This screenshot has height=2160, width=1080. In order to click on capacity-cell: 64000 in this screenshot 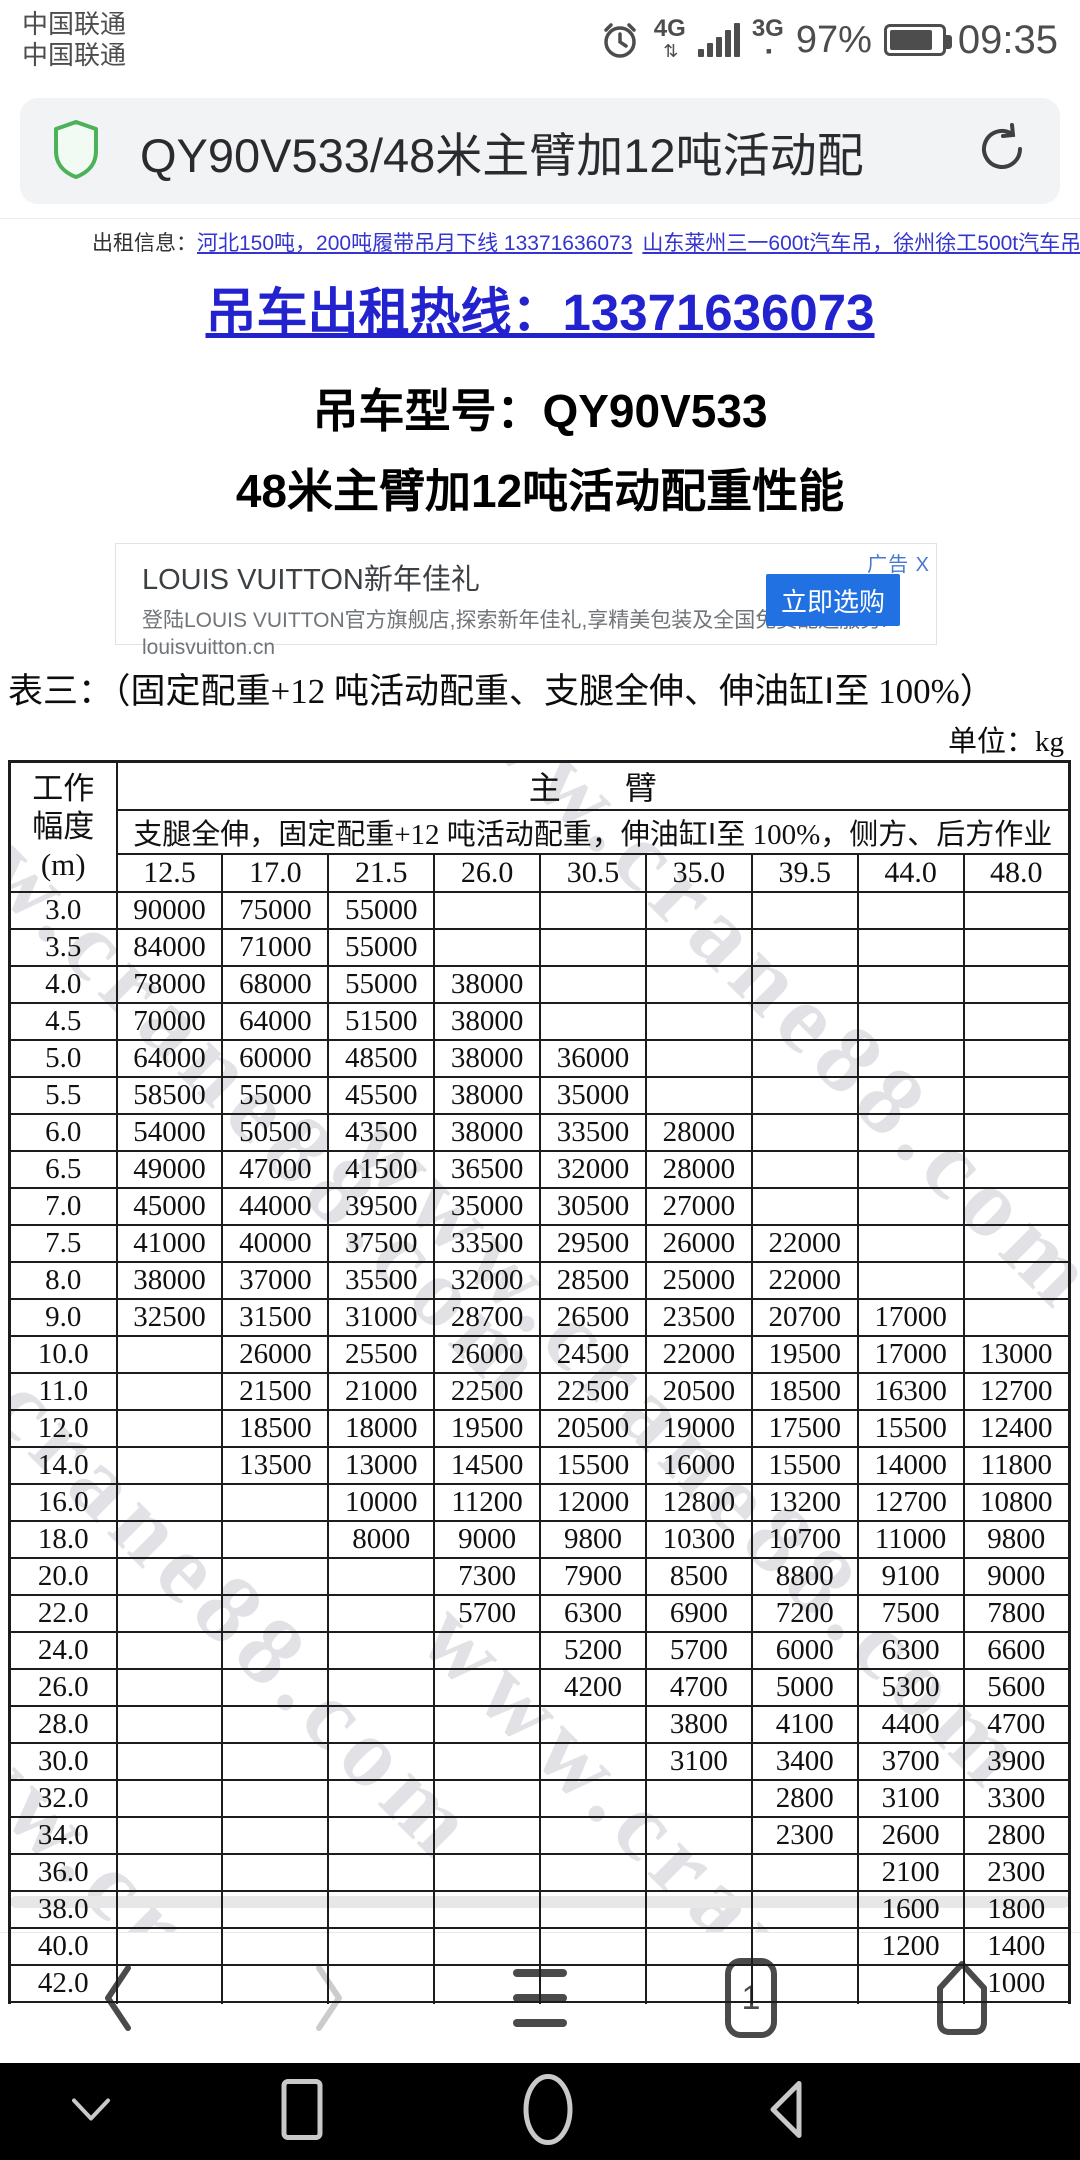, I will do `click(169, 1058)`.